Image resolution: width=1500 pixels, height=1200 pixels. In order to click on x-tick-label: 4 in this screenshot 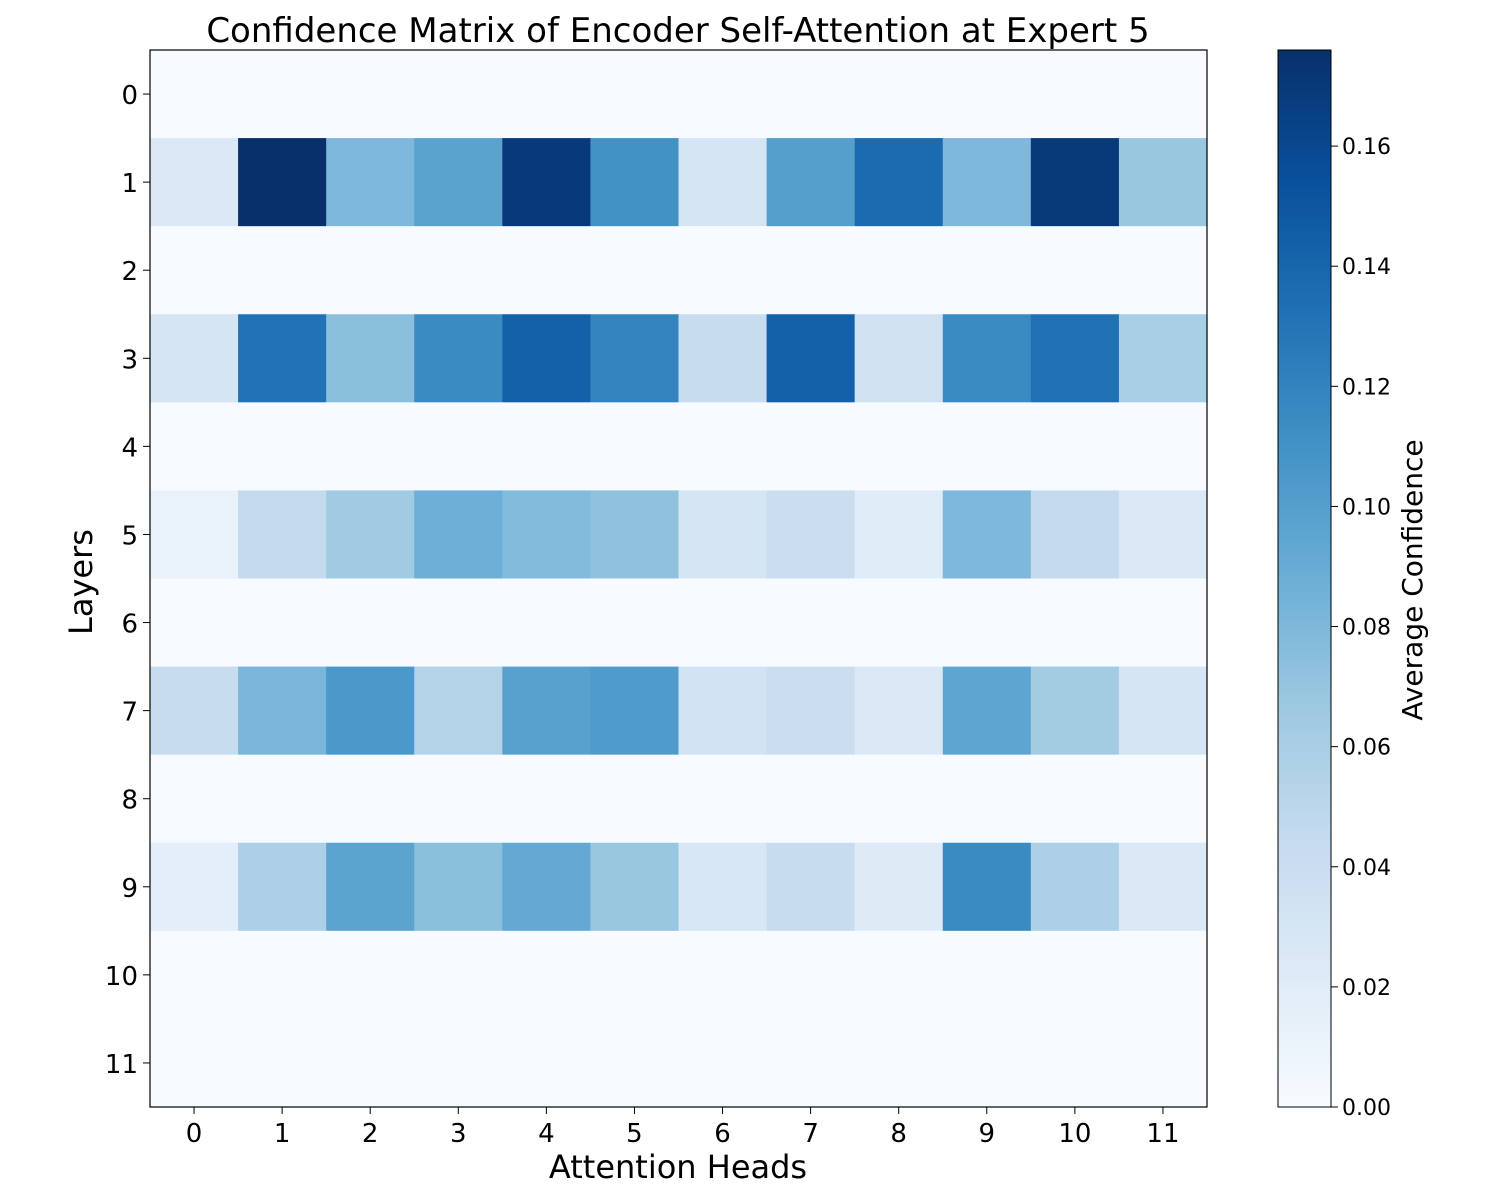, I will do `click(546, 1134)`.